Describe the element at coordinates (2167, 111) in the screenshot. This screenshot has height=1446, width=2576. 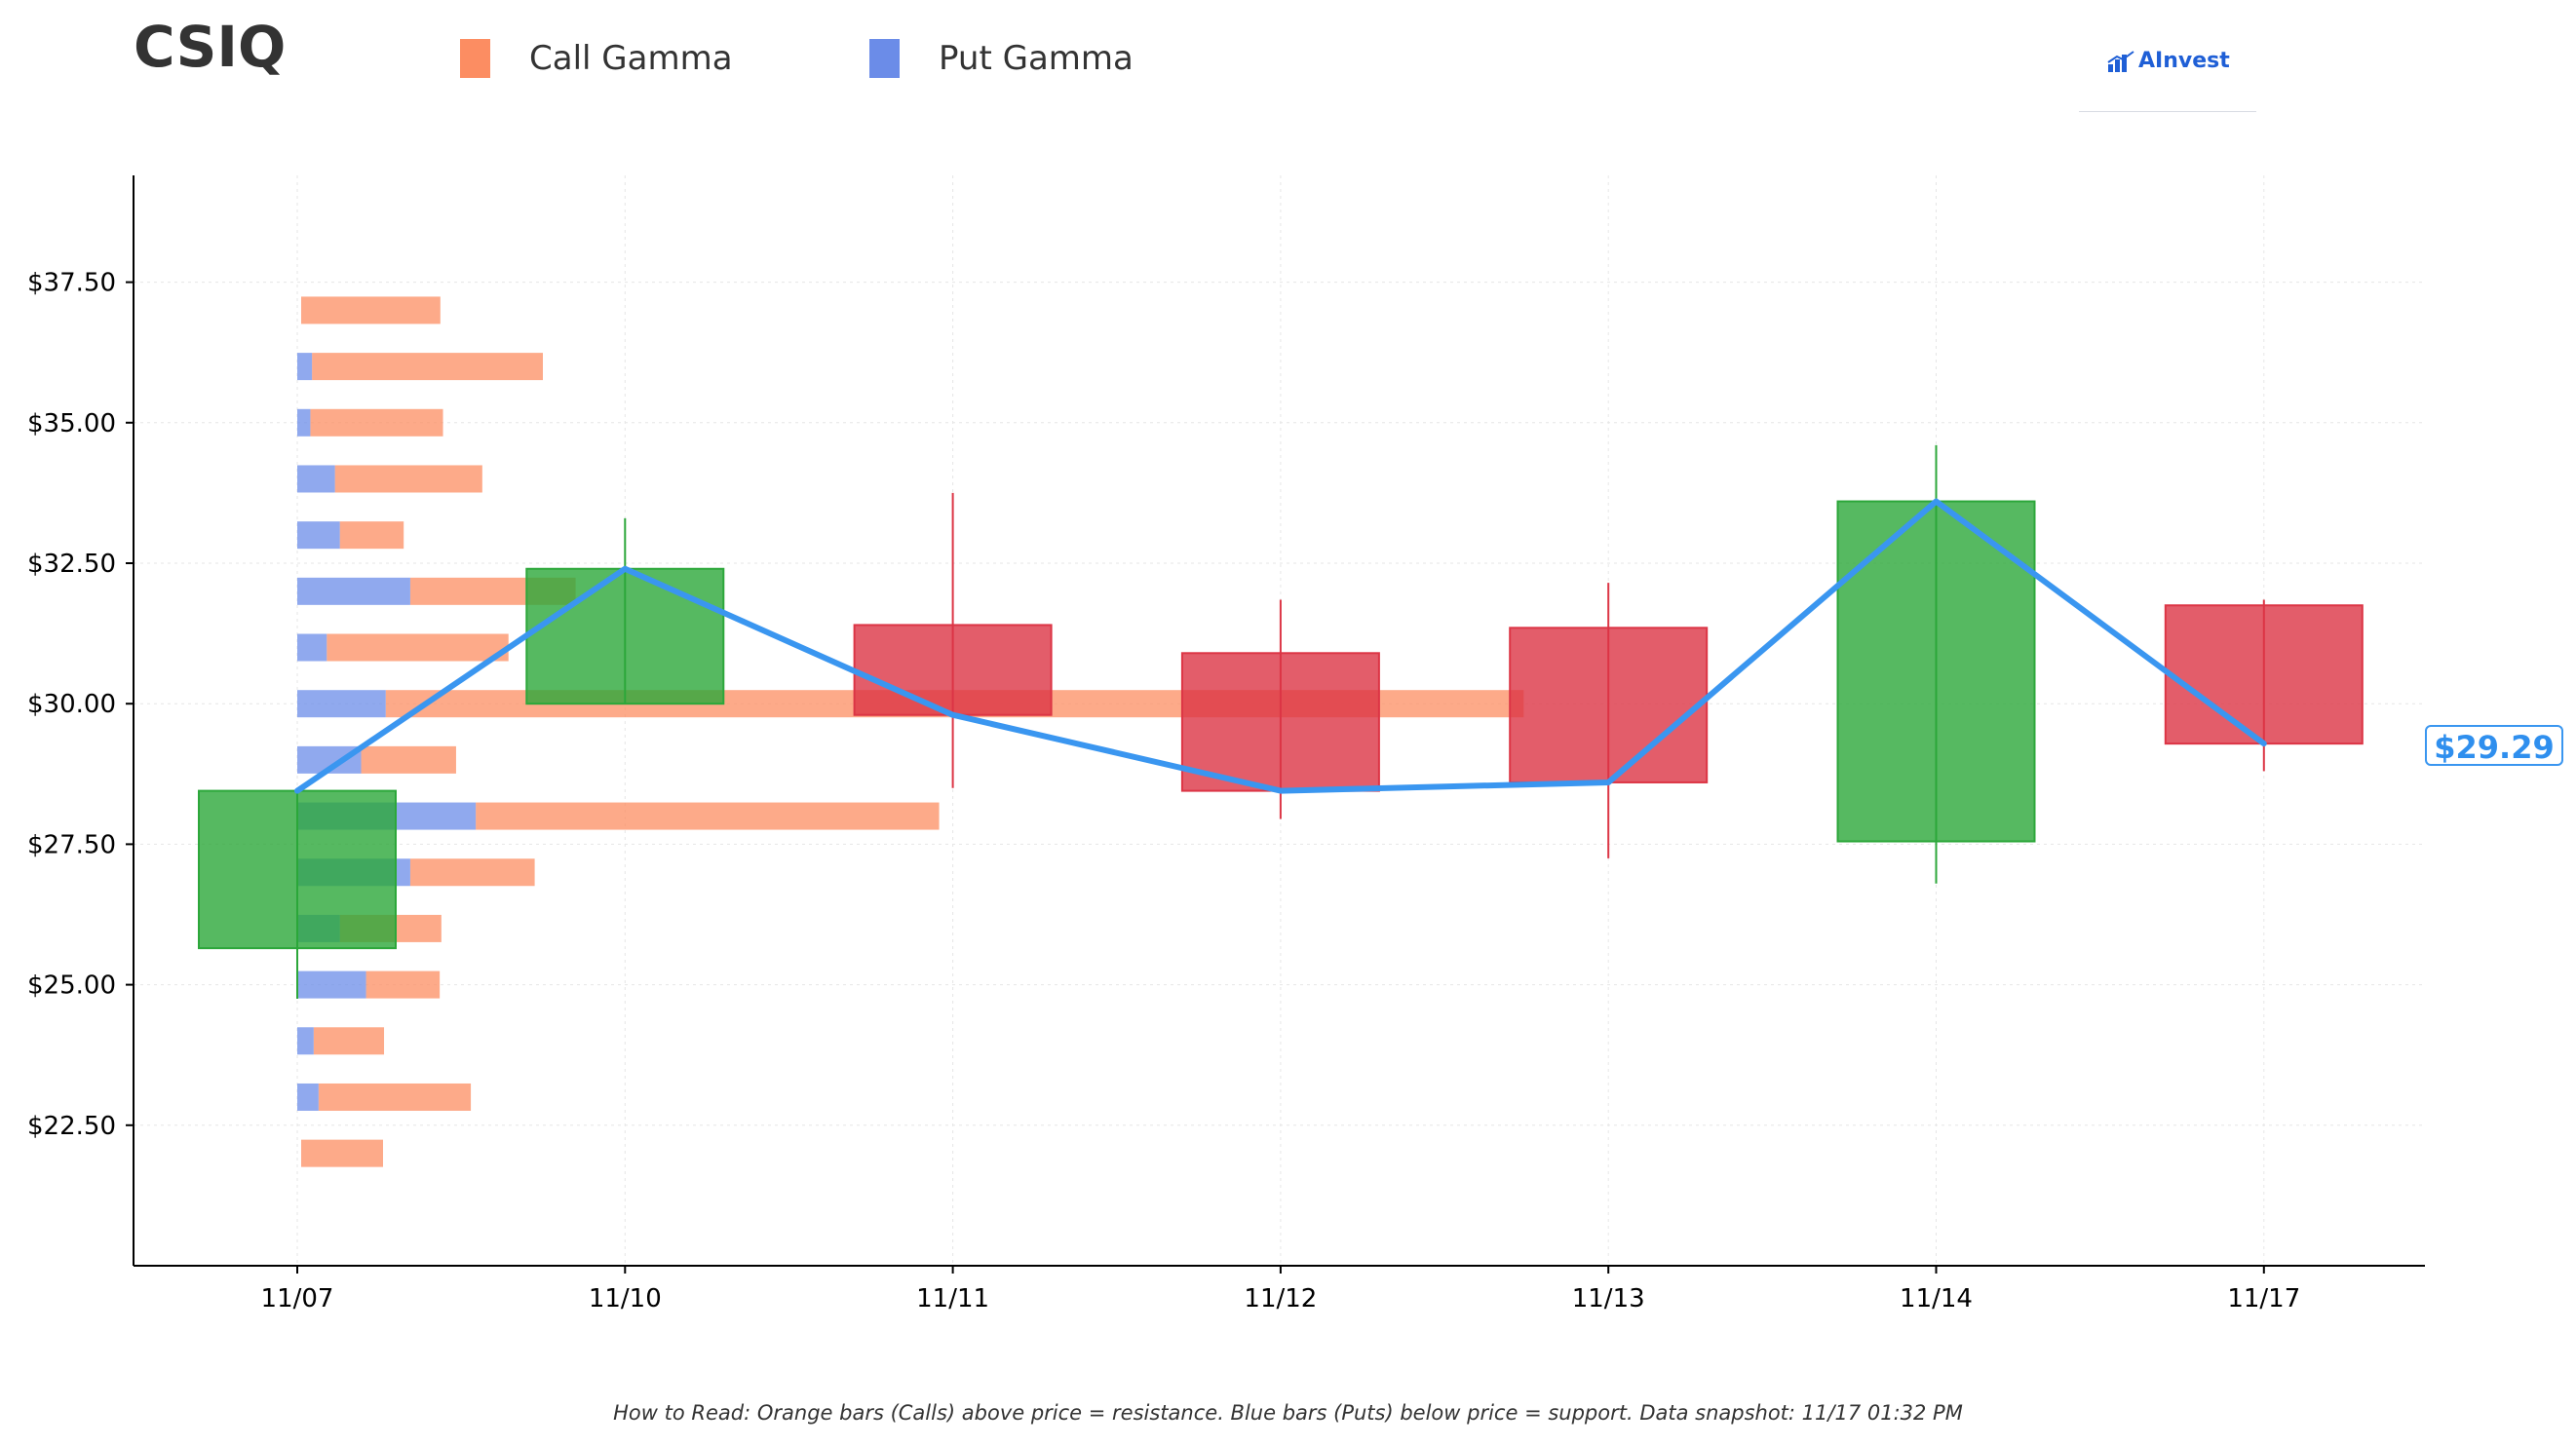
I see `brand-divider` at that location.